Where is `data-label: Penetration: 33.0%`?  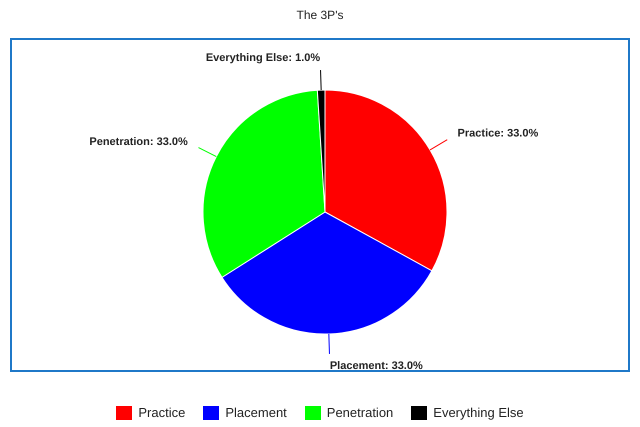 data-label: Penetration: 33.0% is located at coordinates (138, 142).